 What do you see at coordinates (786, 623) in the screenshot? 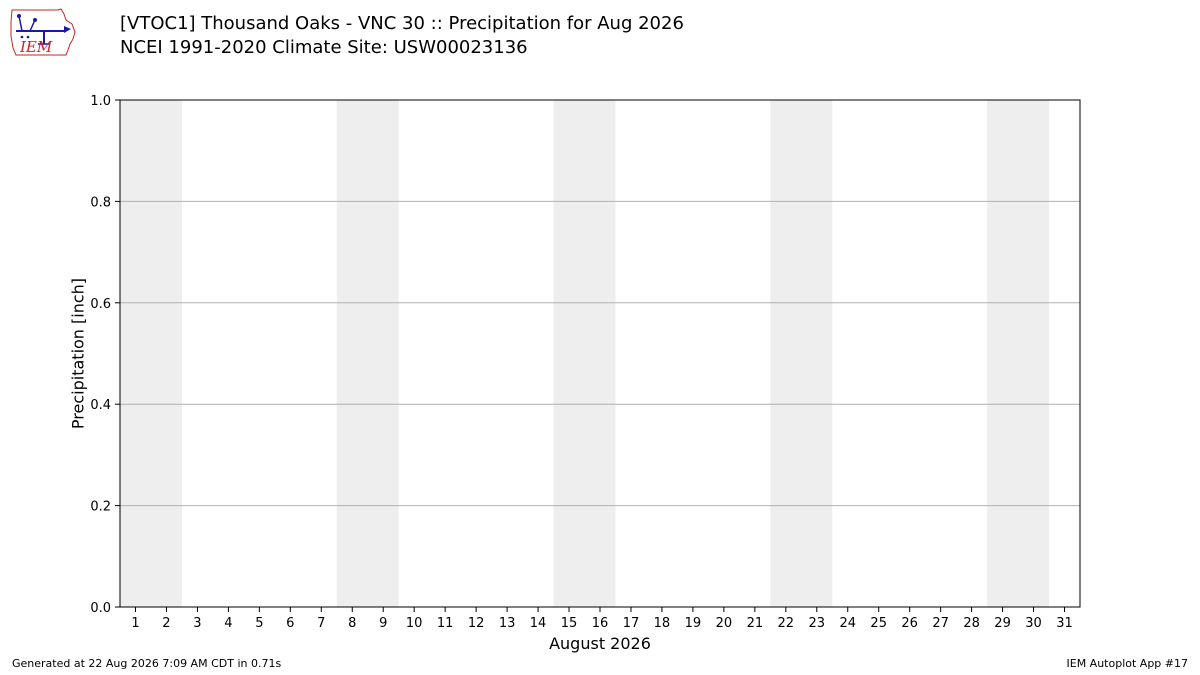
I see `x-tick-label: 22` at bounding box center [786, 623].